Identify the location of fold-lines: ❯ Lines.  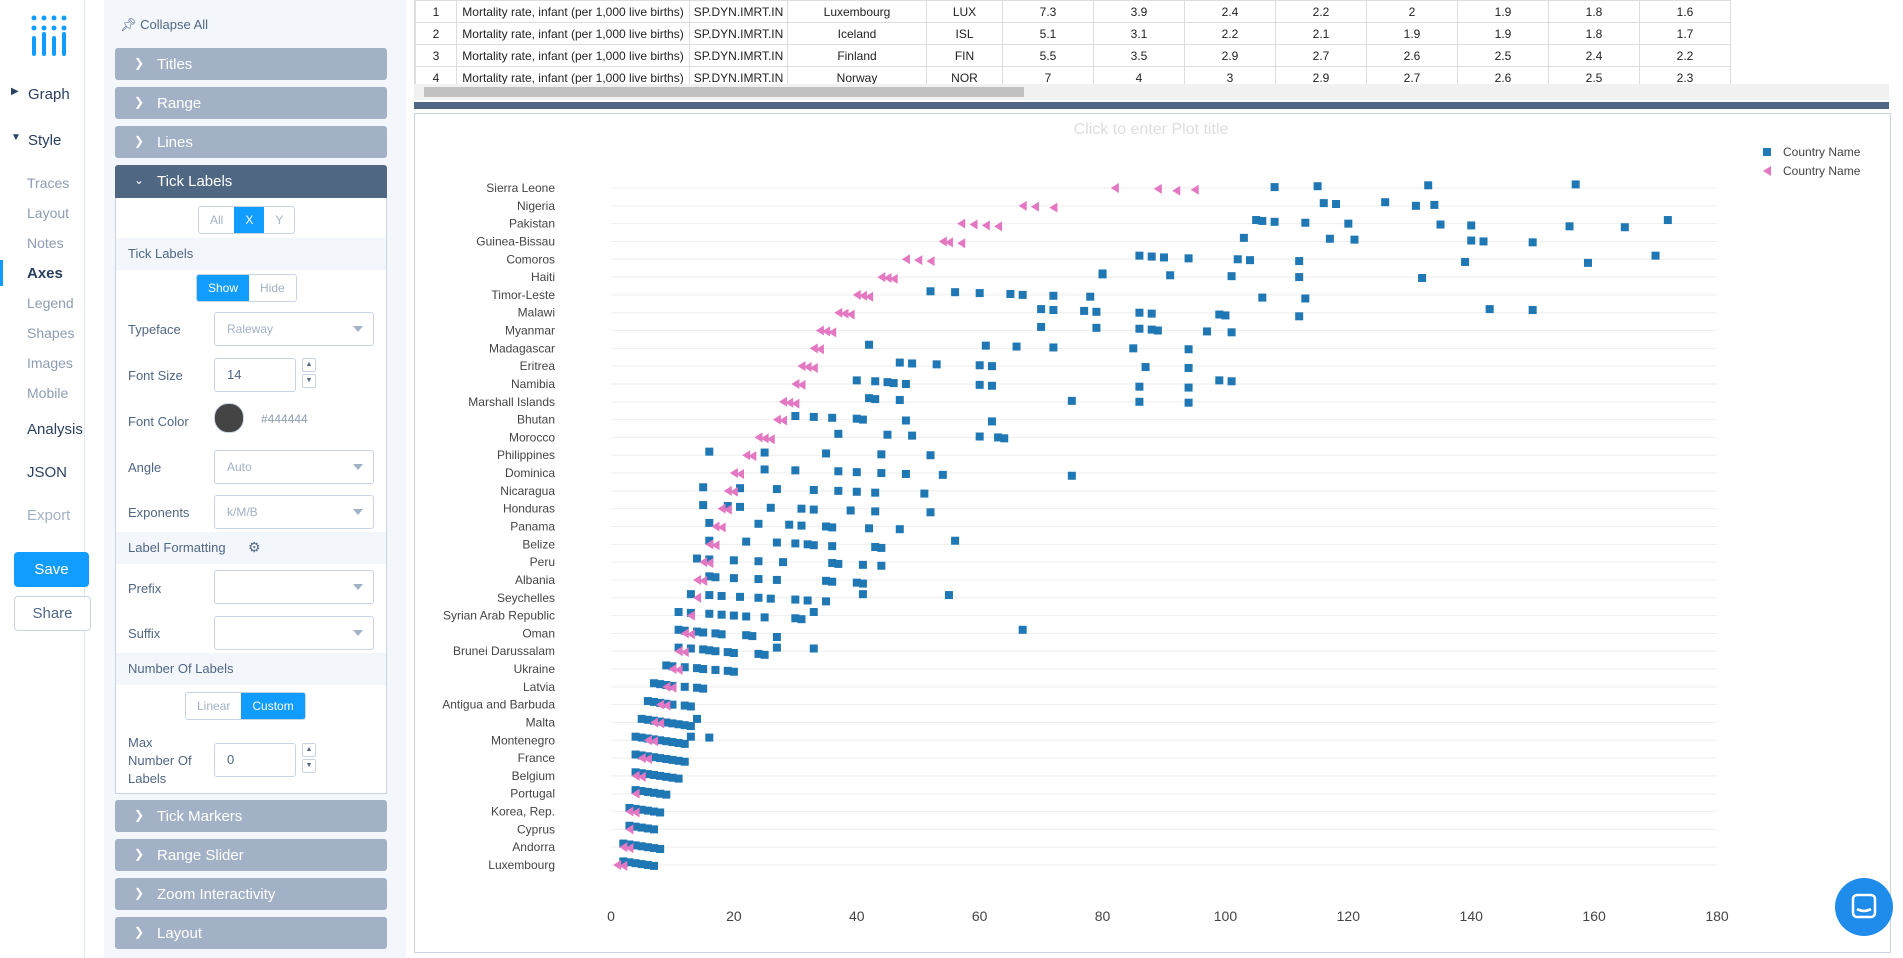
(251, 142).